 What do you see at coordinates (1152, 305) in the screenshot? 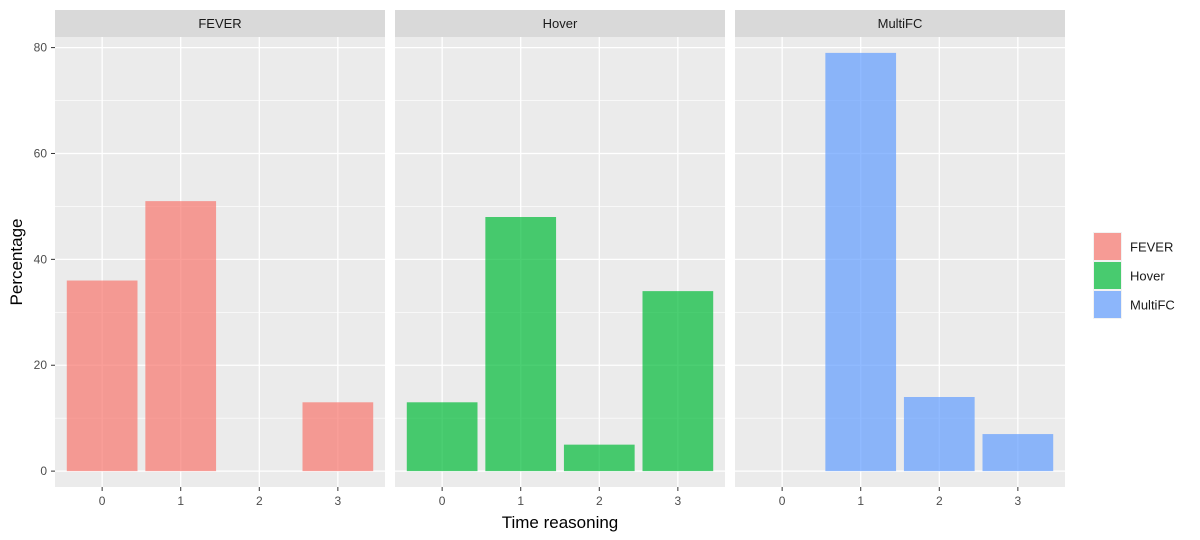
I see `legend-label-multifc: MultiFC` at bounding box center [1152, 305].